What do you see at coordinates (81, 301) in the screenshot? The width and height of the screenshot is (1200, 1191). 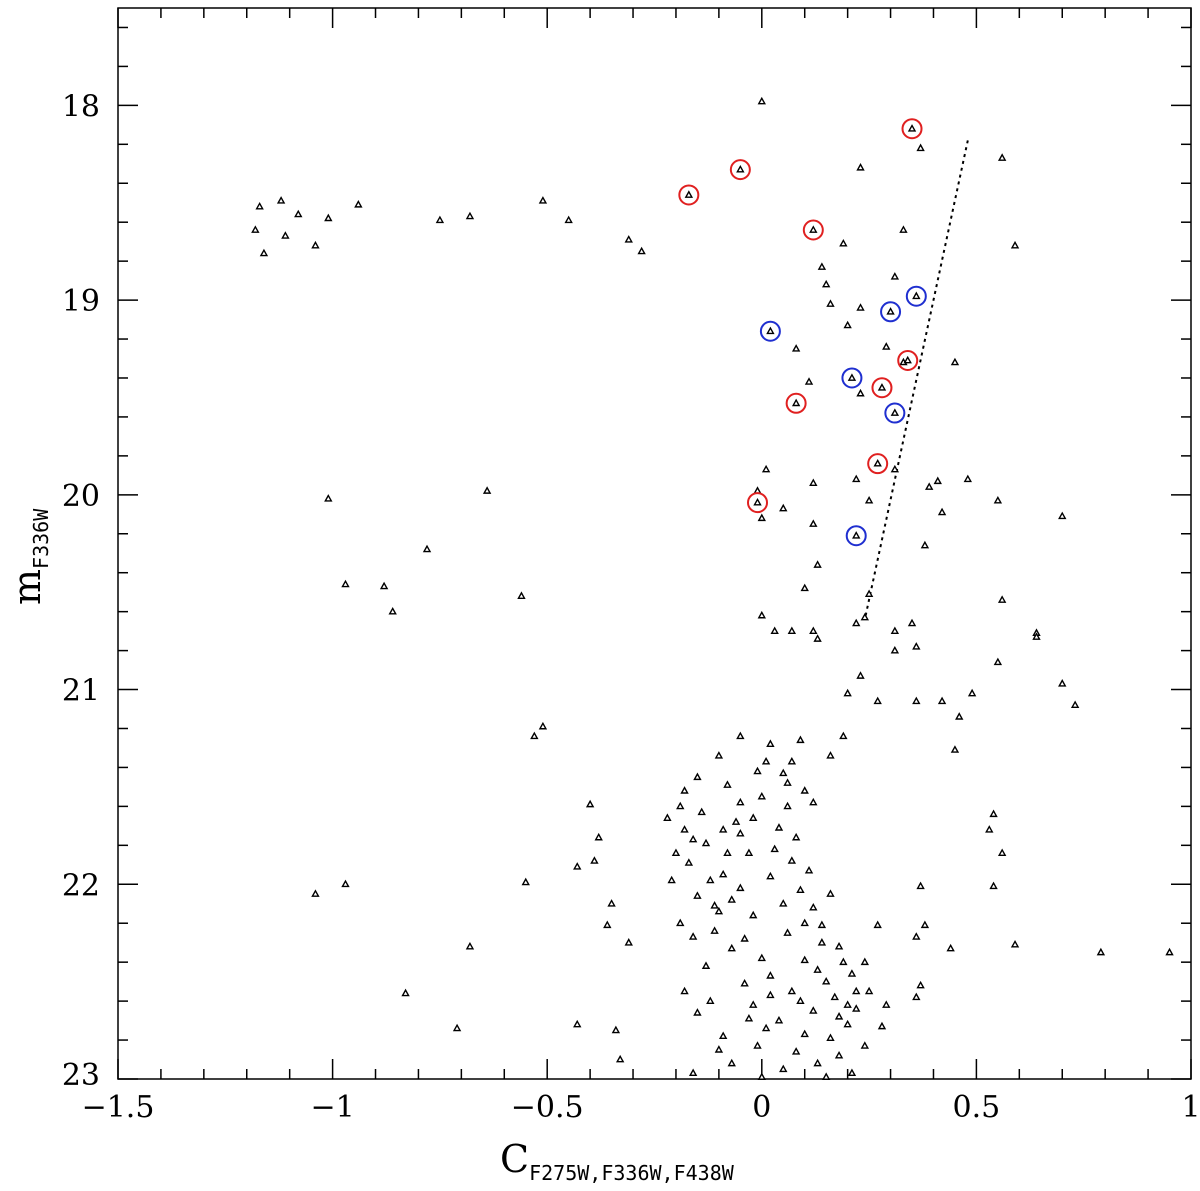 I see `y-tick-label: 19` at bounding box center [81, 301].